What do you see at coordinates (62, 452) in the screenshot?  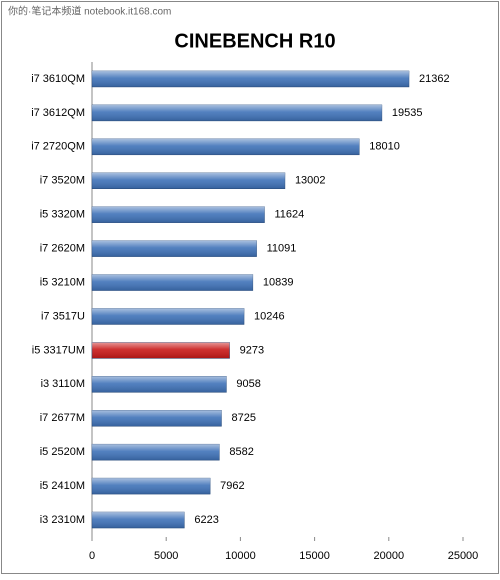 I see `y-tick-label: i5 2520M` at bounding box center [62, 452].